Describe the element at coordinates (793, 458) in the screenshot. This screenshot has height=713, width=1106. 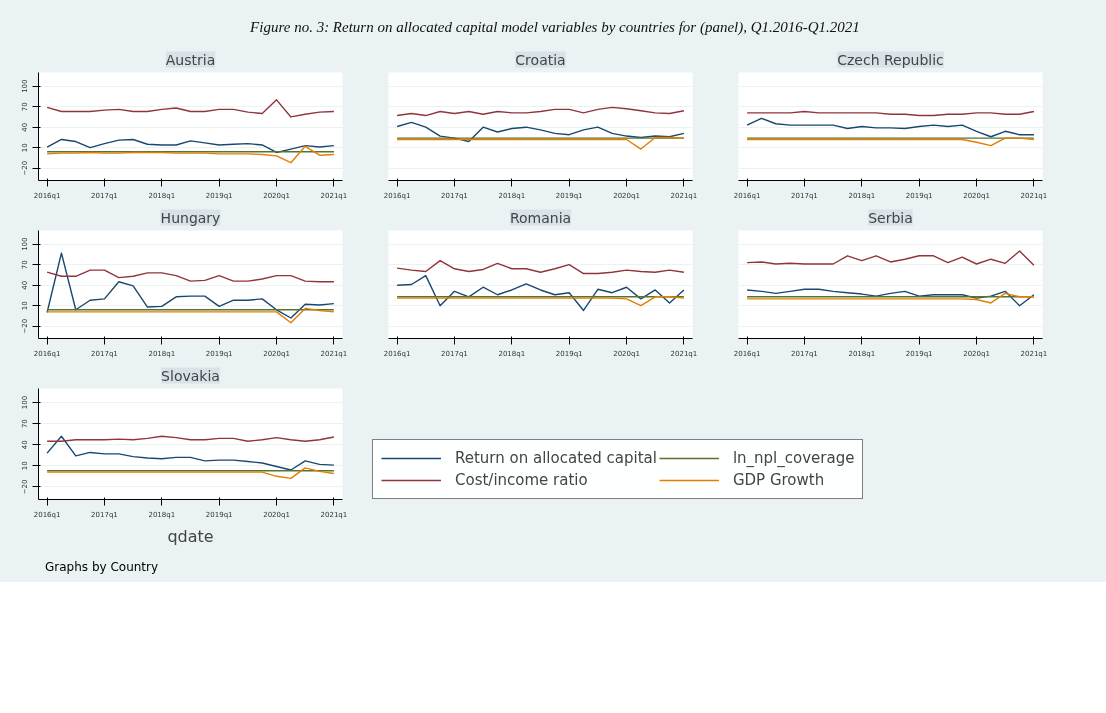
I see `legend-label: ln_npl_coverage` at that location.